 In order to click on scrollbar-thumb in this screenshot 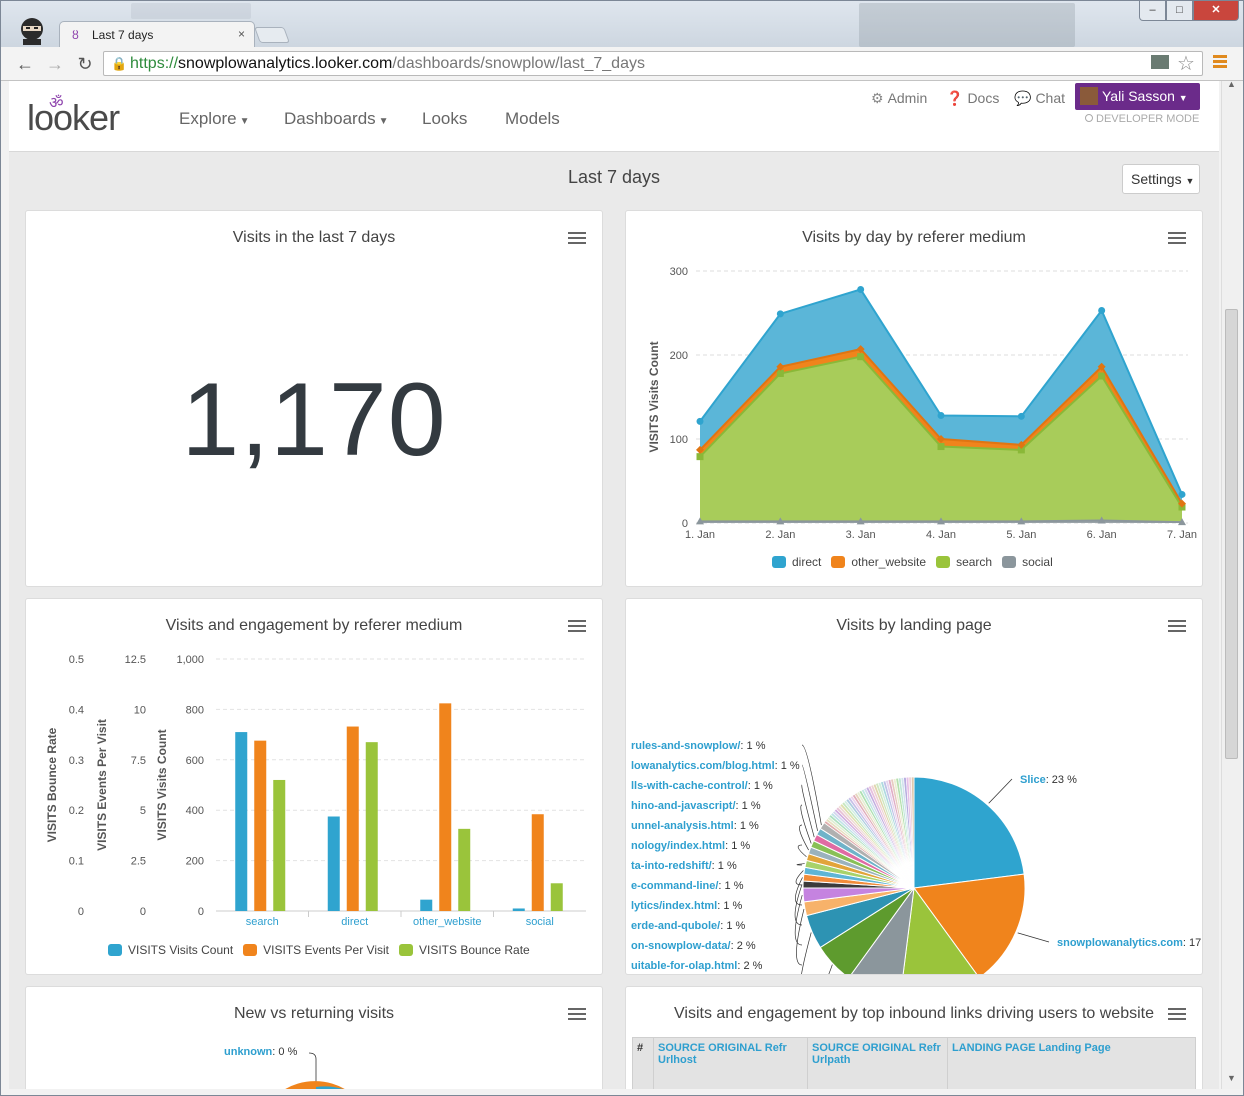, I will do `click(1231, 534)`.